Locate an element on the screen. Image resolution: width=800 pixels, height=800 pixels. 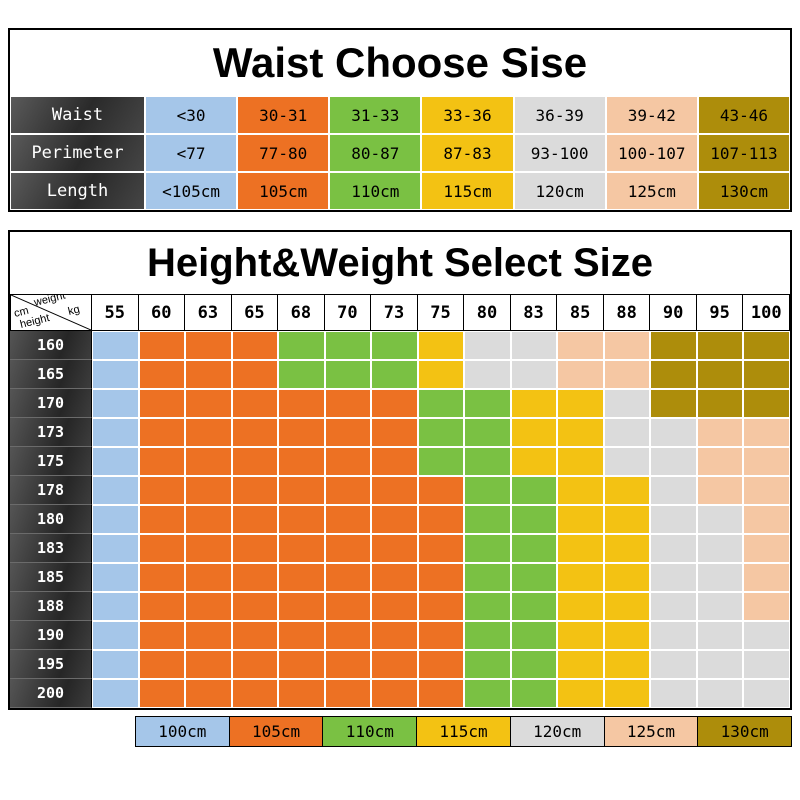
weight-header-cell: 73 is located at coordinates (394, 312).